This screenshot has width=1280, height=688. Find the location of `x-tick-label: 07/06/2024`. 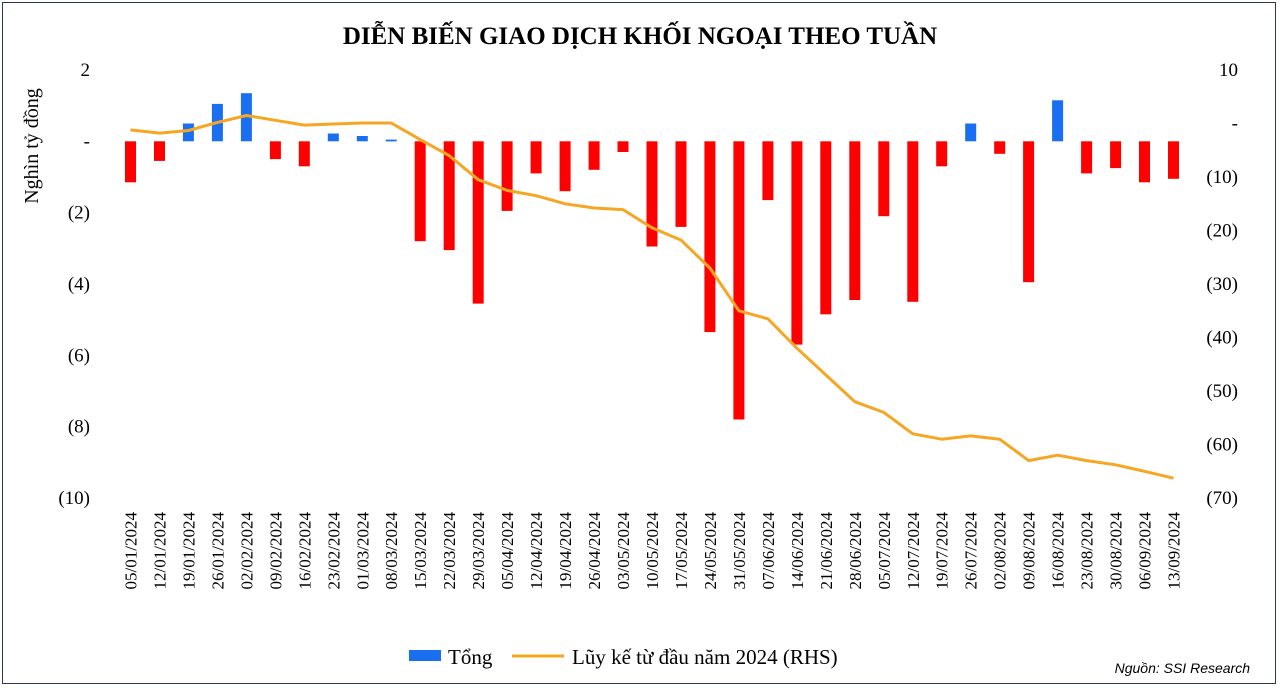

x-tick-label: 07/06/2024 is located at coordinates (768, 551).